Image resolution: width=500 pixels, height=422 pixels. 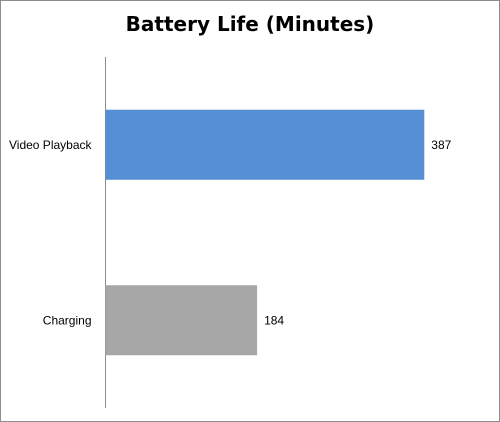 I want to click on bar-charging, so click(x=181, y=320).